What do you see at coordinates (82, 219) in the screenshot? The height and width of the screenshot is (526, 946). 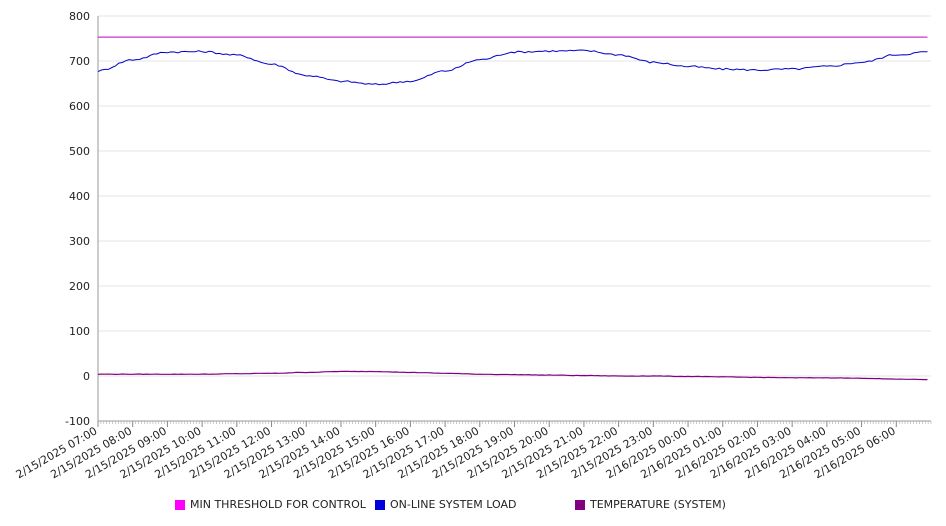 I see `y-axis: 800 700 600 500 400 300 200 100 0 -100` at bounding box center [82, 219].